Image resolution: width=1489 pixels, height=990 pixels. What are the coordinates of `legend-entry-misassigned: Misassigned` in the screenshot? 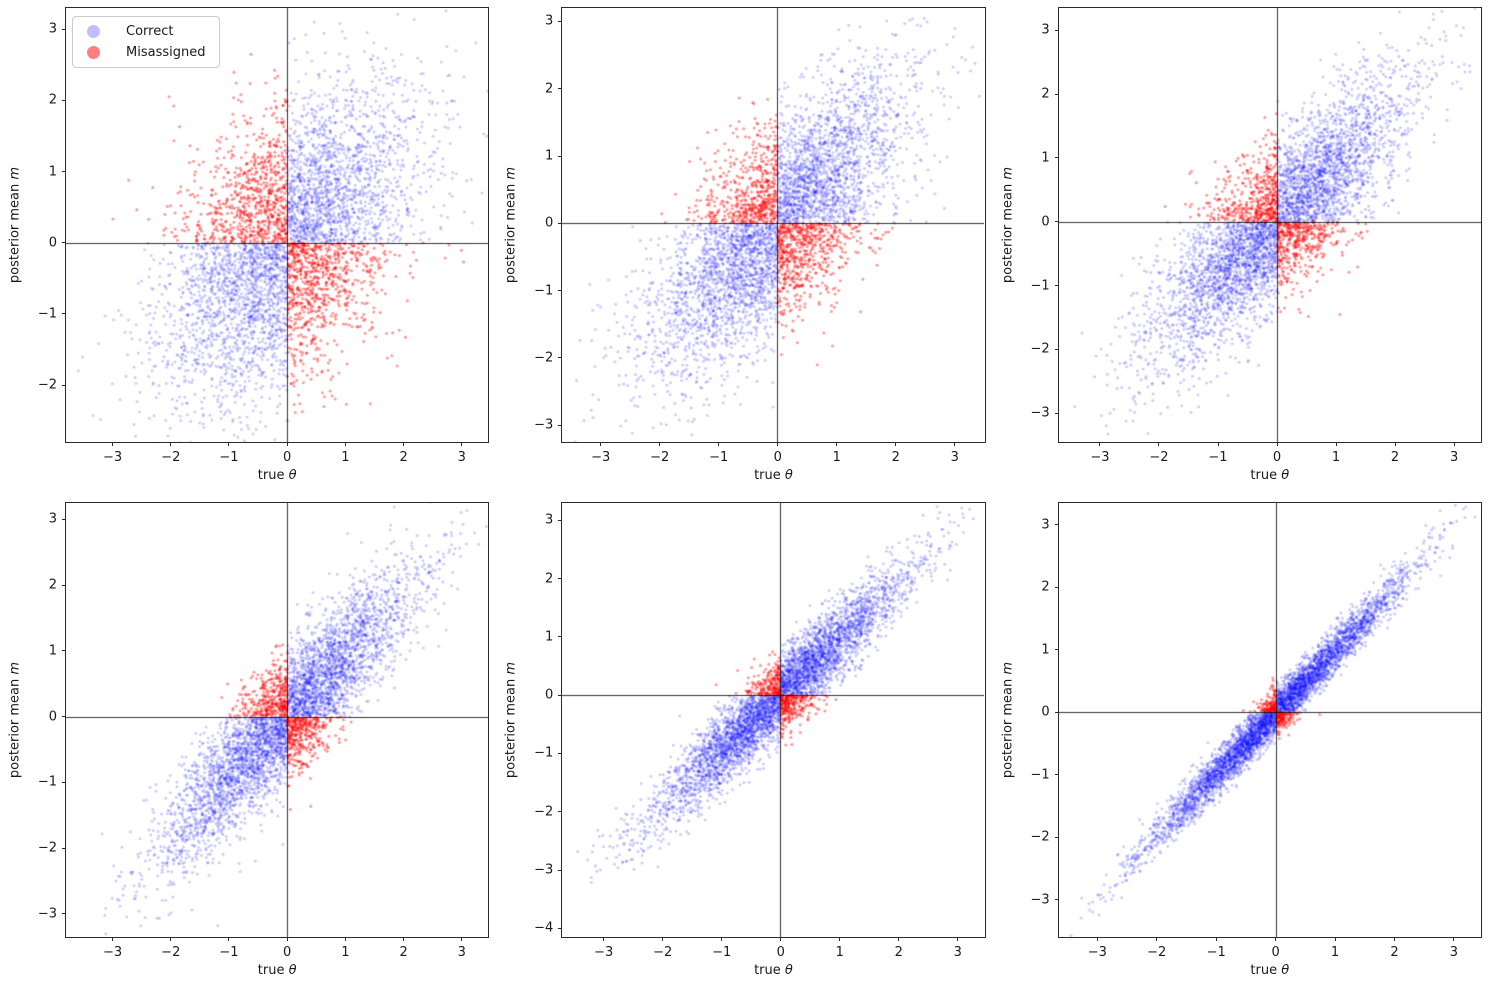 It's located at (143, 52).